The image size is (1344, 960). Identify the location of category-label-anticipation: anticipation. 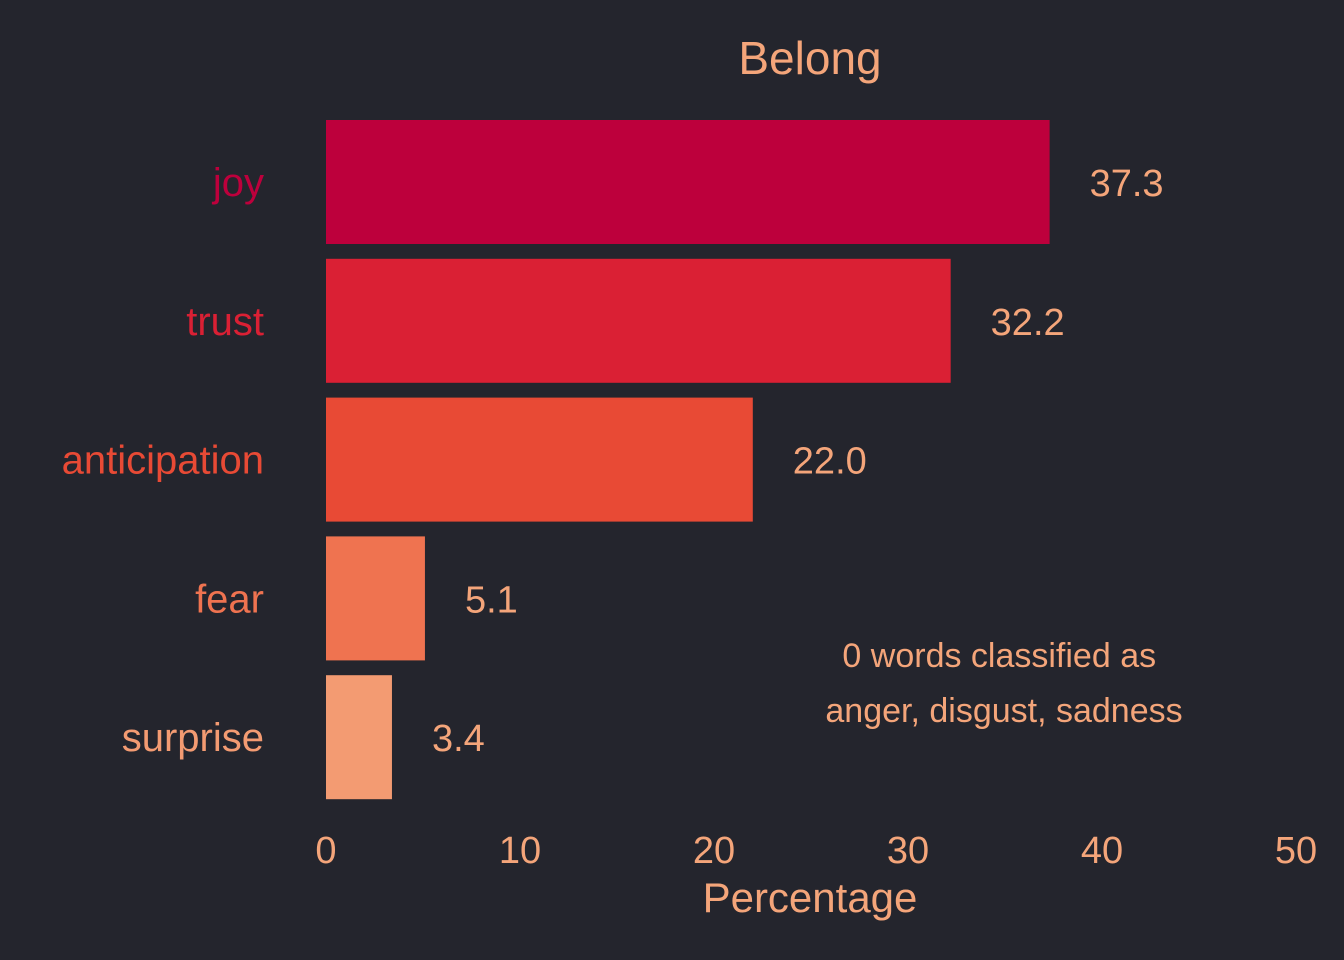
(163, 461).